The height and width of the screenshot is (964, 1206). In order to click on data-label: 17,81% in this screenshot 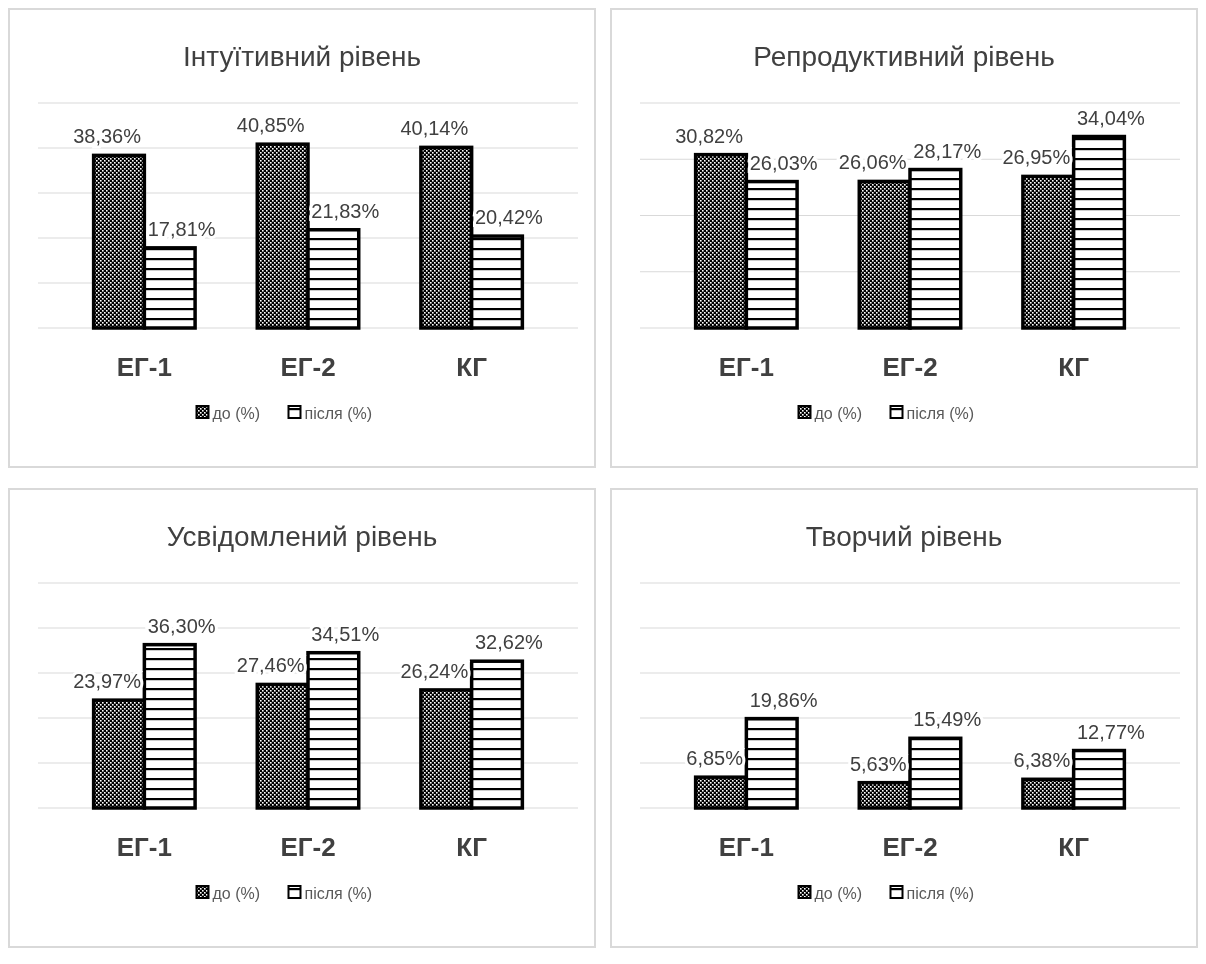, I will do `click(181, 228)`.